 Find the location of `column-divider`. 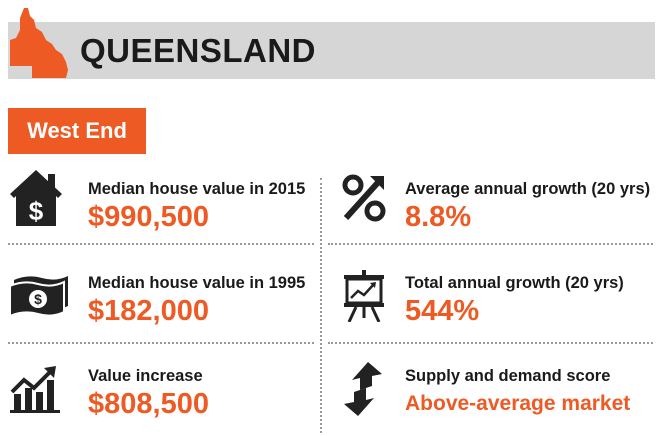

column-divider is located at coordinates (321, 305).